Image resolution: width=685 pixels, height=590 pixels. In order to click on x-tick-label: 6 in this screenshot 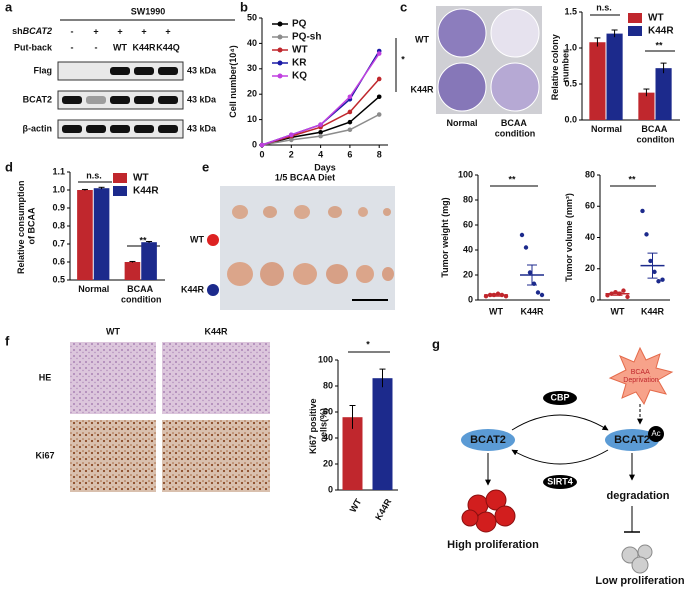, I will do `click(349, 154)`.